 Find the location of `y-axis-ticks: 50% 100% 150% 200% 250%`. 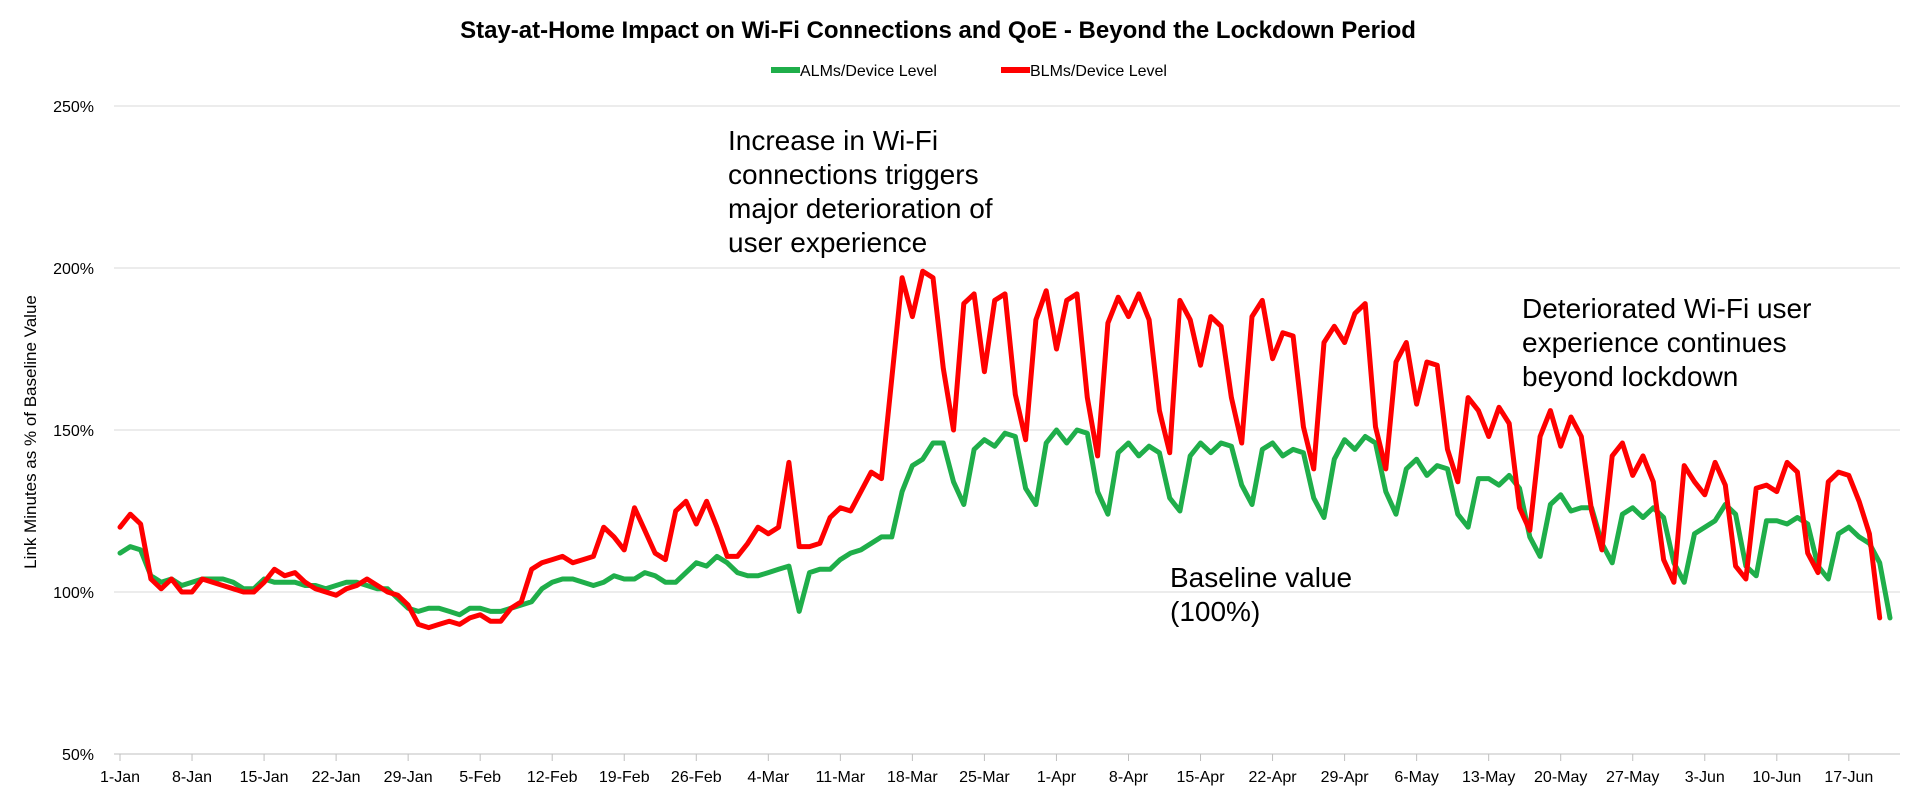

y-axis-ticks: 50% 100% 150% 200% 250% is located at coordinates (73, 431).